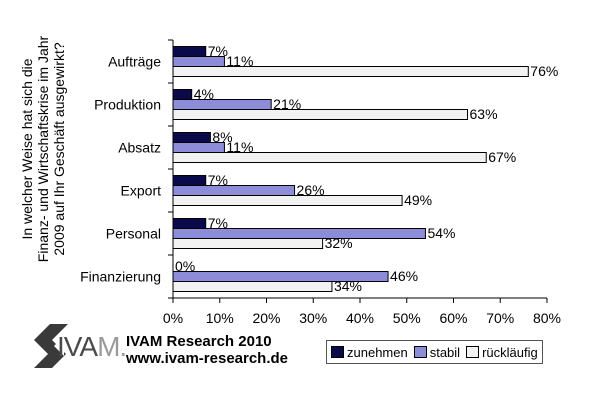 This screenshot has width=606, height=404. Describe the element at coordinates (133, 234) in the screenshot. I see `category-label: Personal` at that location.